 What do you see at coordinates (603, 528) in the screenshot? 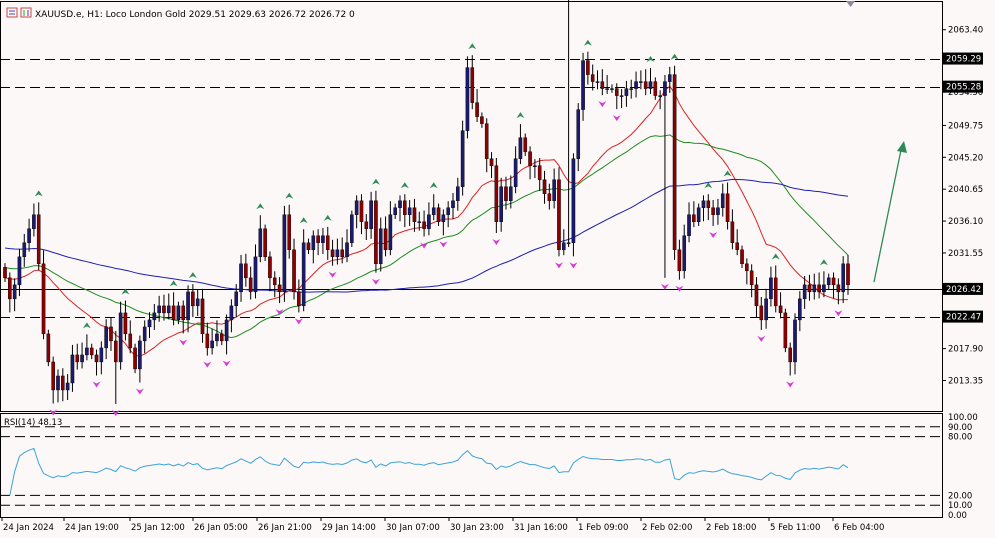
I see `time-tick-label: 1 Feb 09:00` at bounding box center [603, 528].